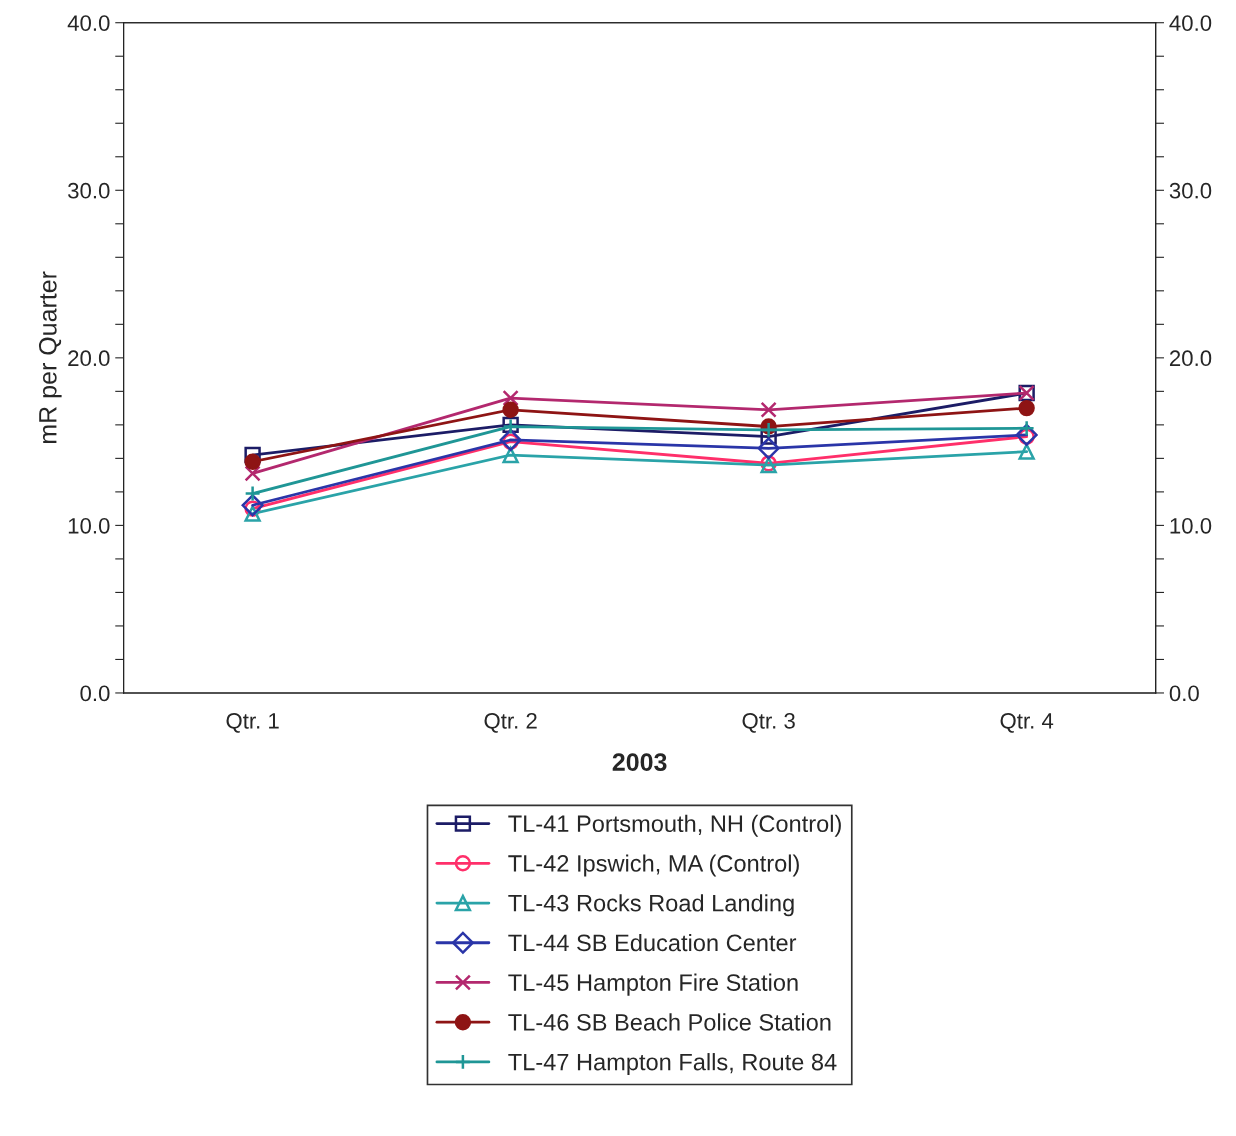 The width and height of the screenshot is (1236, 1136). I want to click on legend-label: TL-41 Portsmouth, NH (Control), so click(674, 825).